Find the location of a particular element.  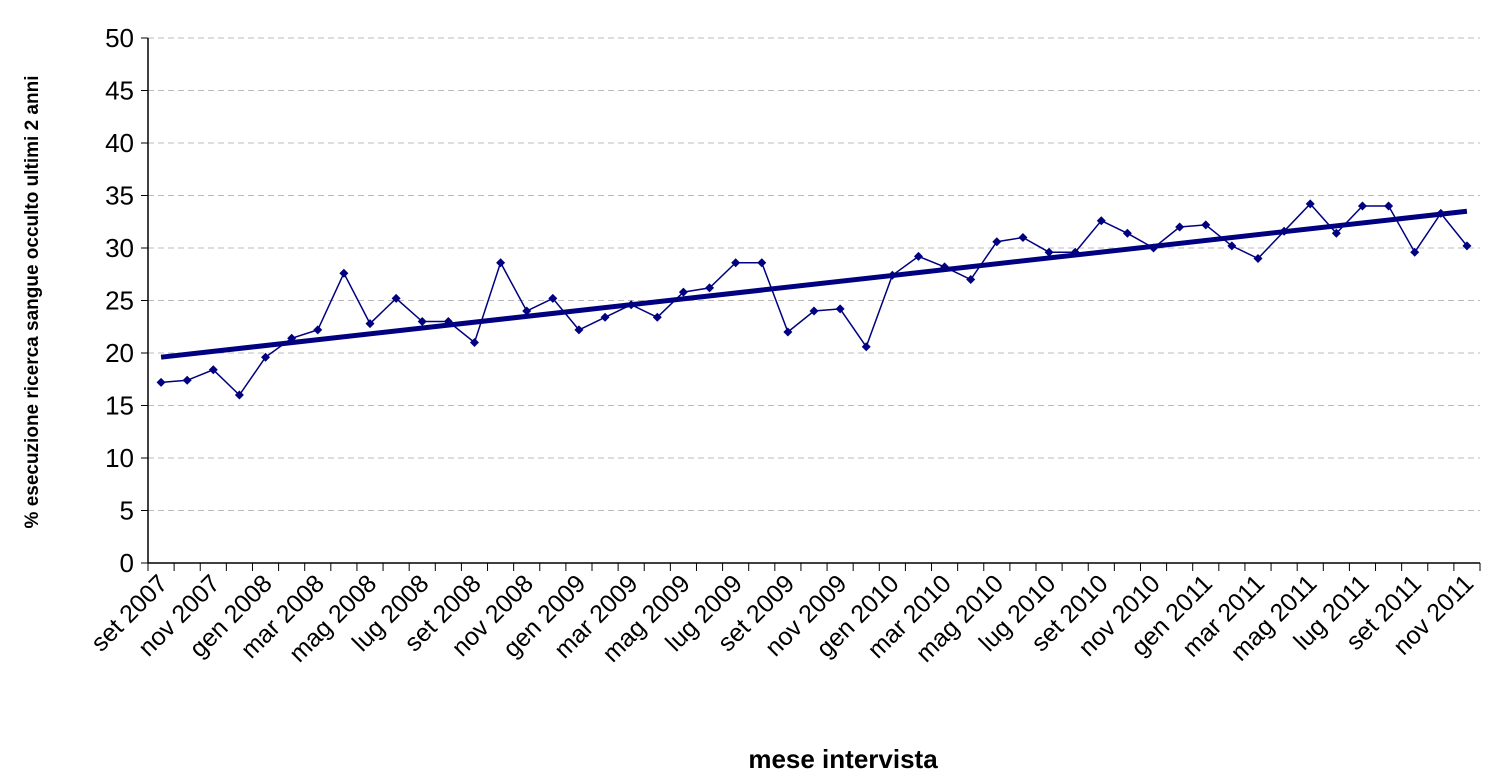

y-tick-label: 35 is located at coordinates (119, 196).